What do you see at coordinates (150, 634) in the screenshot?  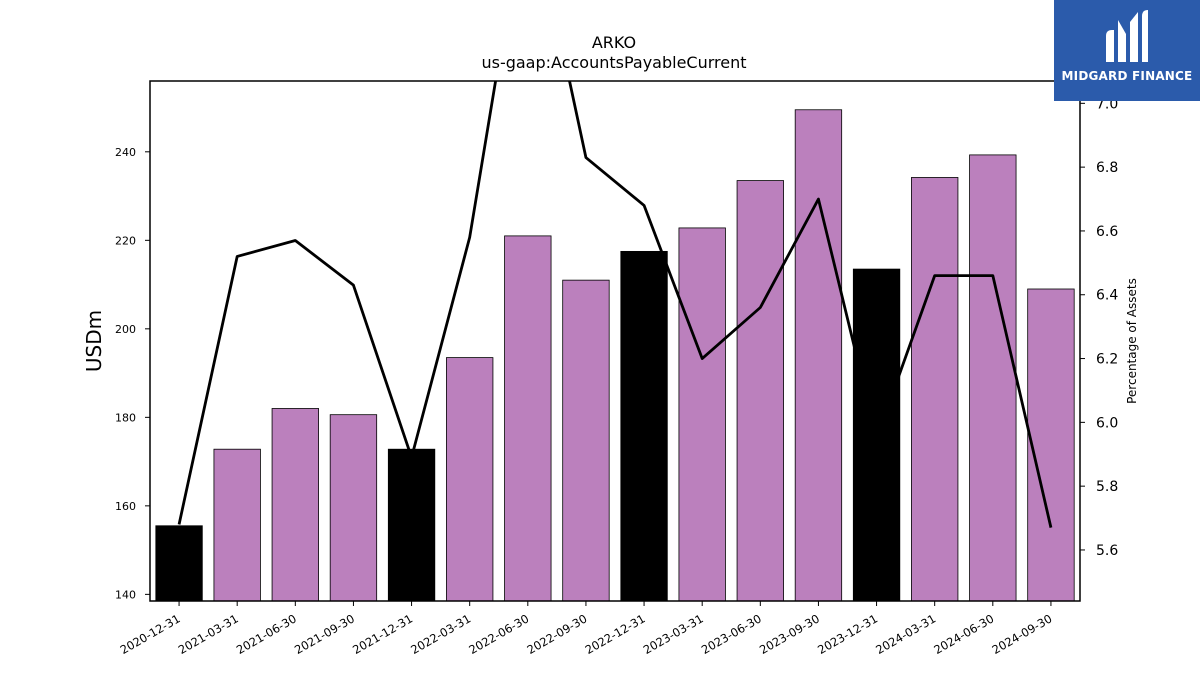 I see `x-tick-label: 2020-12-31` at bounding box center [150, 634].